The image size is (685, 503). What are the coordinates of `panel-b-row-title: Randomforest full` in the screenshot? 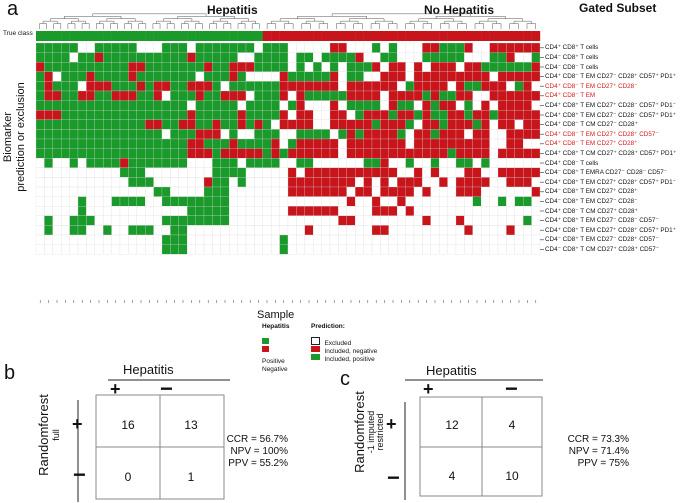 It's located at (48, 435).